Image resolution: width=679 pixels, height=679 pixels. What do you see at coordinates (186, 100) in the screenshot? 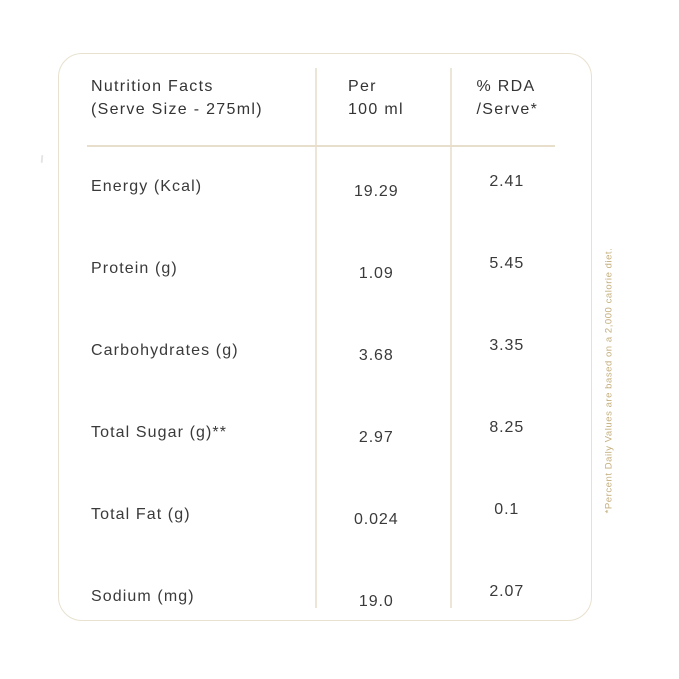
I see `header-nutrition-facts: Nutrition Facts (Serve Size - 275ml)` at bounding box center [186, 100].